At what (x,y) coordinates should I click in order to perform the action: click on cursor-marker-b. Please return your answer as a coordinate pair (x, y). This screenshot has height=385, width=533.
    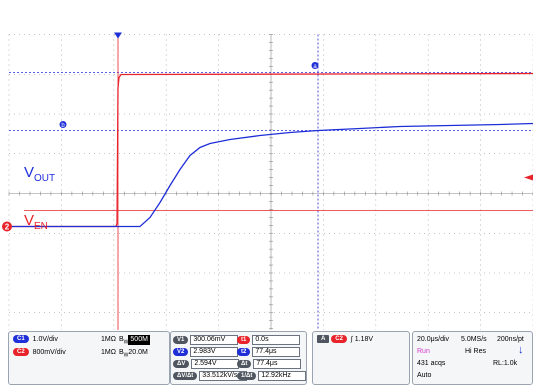
    Looking at the image, I should click on (63, 124).